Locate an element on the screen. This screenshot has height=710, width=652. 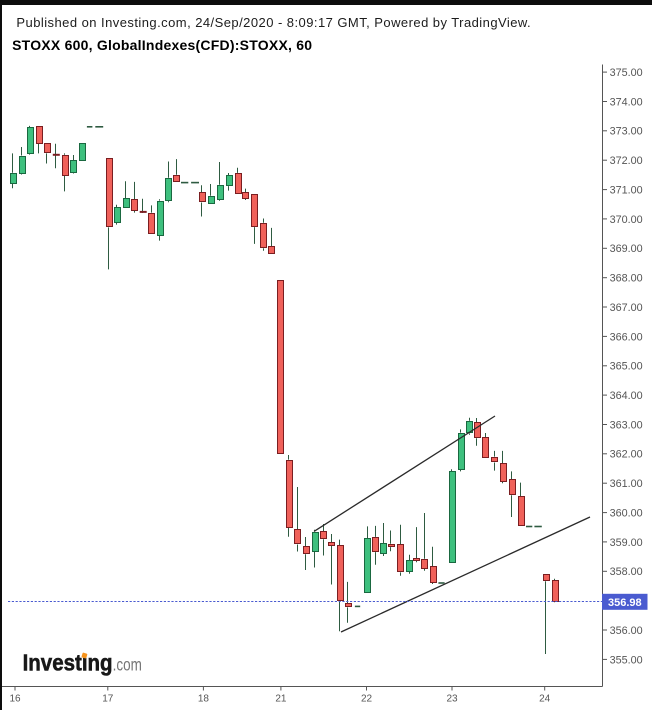
svg-text: 374.00 is located at coordinates (626, 102).